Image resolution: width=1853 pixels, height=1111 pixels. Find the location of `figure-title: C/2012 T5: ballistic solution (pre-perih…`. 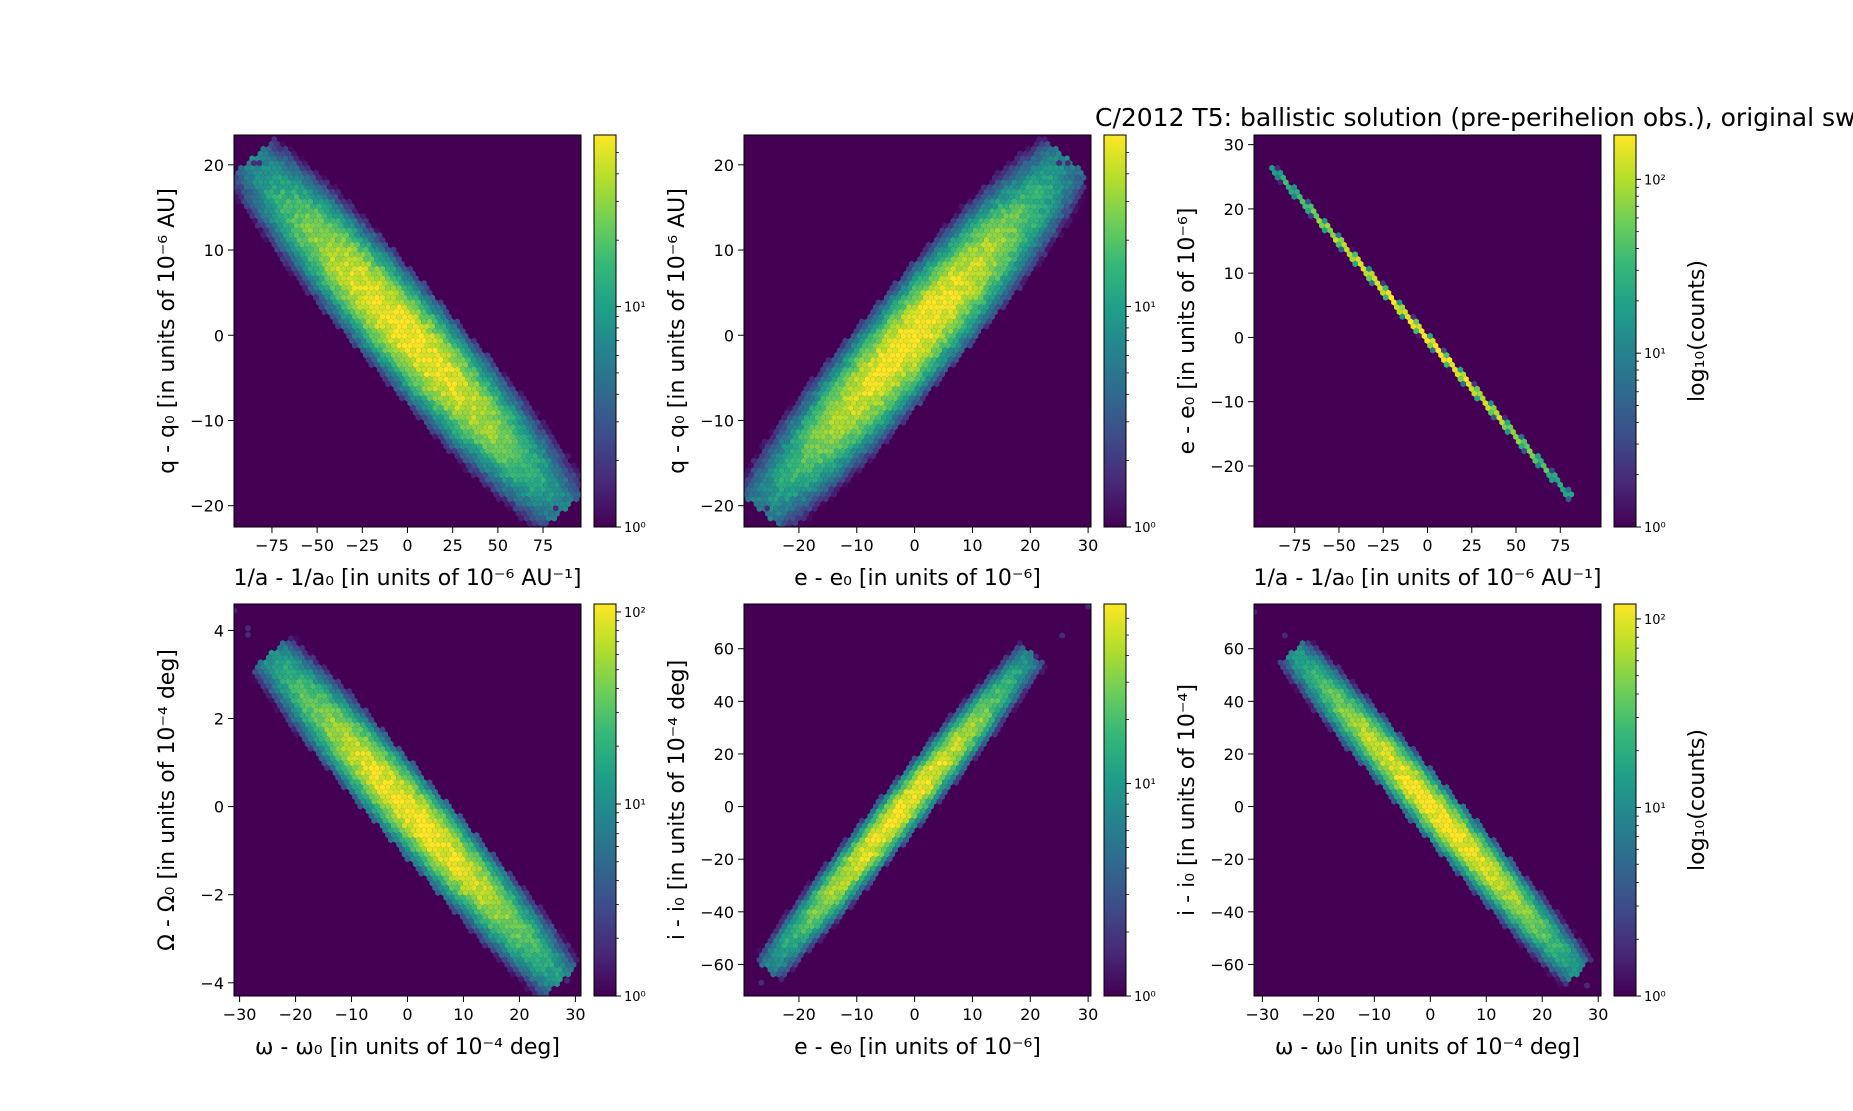

figure-title: C/2012 T5: ballistic solution (pre-perih… is located at coordinates (1474, 117).